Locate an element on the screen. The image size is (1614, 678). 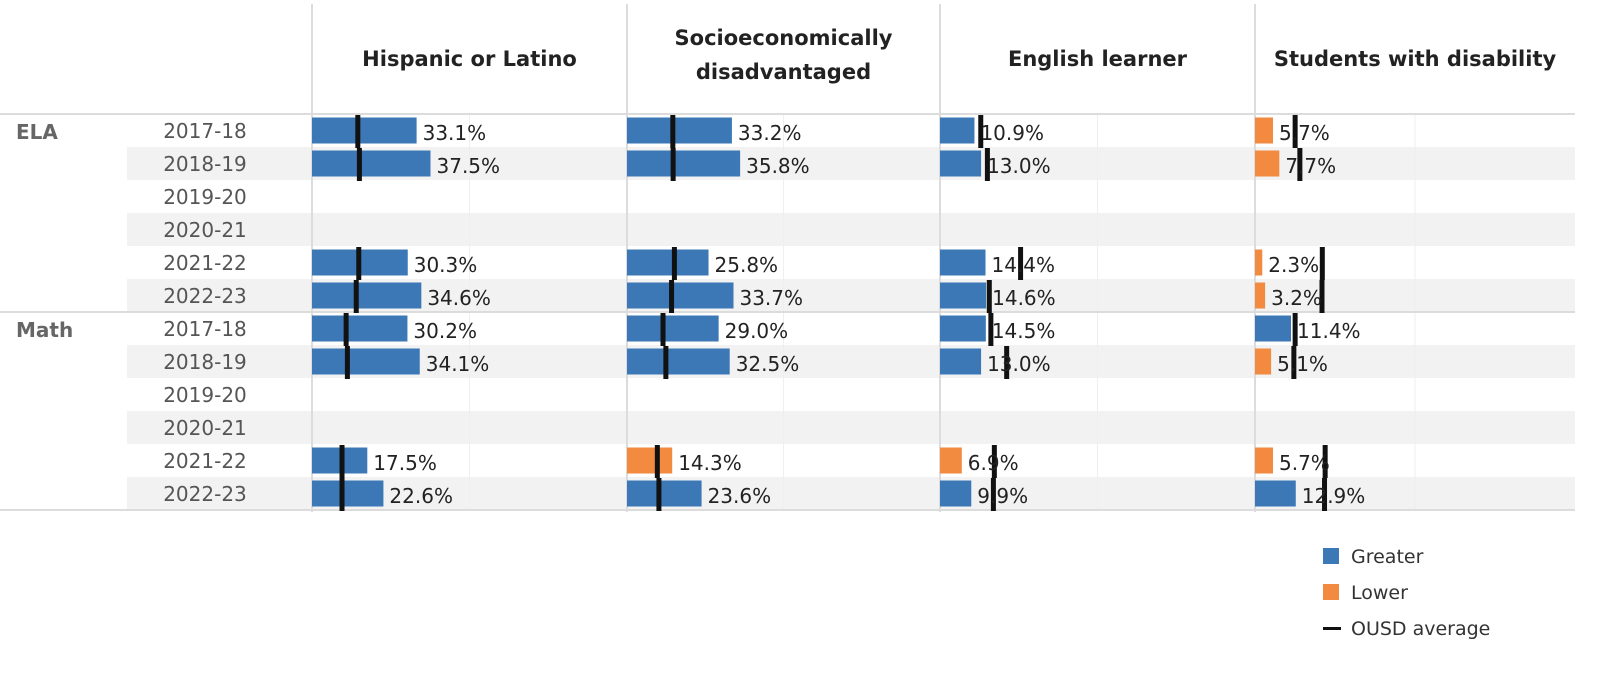
legend-label: OUSD average is located at coordinates (1420, 629).